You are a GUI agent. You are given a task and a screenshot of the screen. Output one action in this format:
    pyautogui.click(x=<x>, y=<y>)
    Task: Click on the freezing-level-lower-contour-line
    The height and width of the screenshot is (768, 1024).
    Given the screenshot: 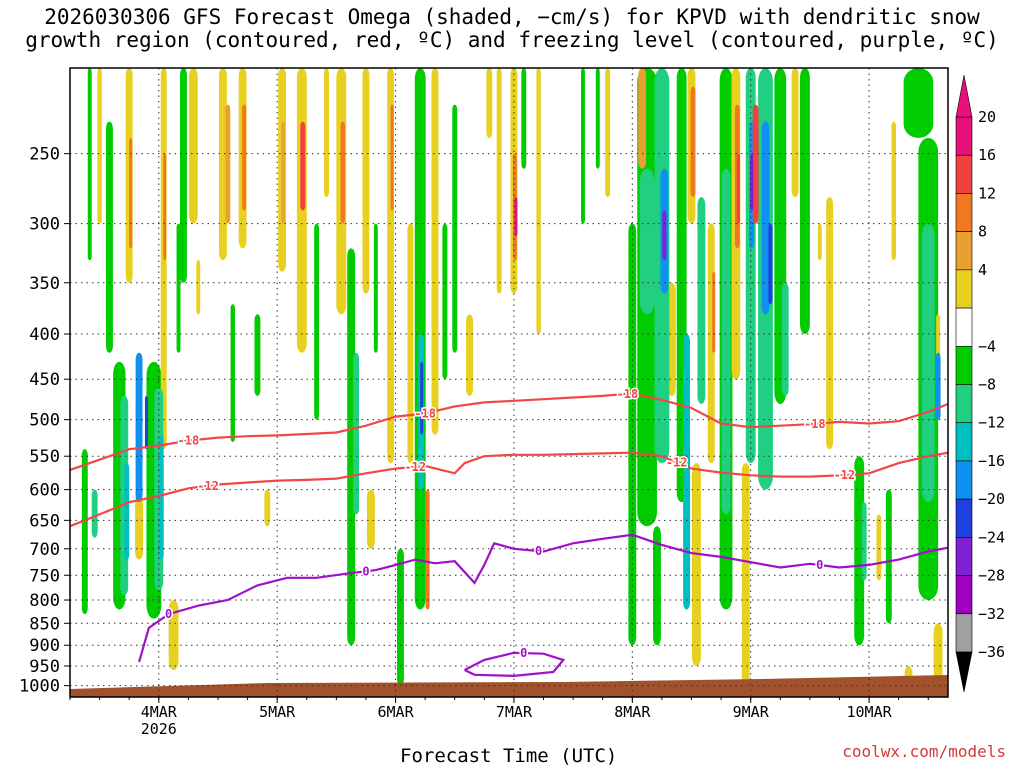 What is the action you would take?
    pyautogui.click(x=515, y=664)
    